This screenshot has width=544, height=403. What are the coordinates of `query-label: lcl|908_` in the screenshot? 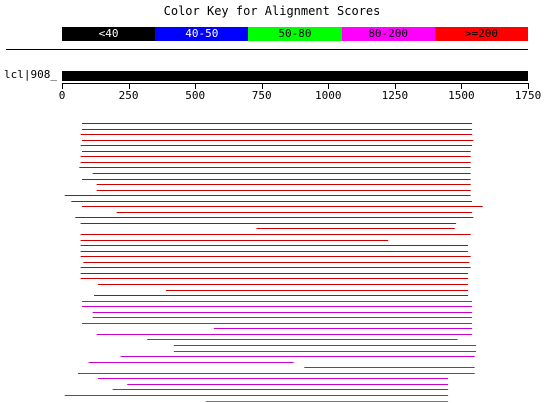 It's located at (30, 74).